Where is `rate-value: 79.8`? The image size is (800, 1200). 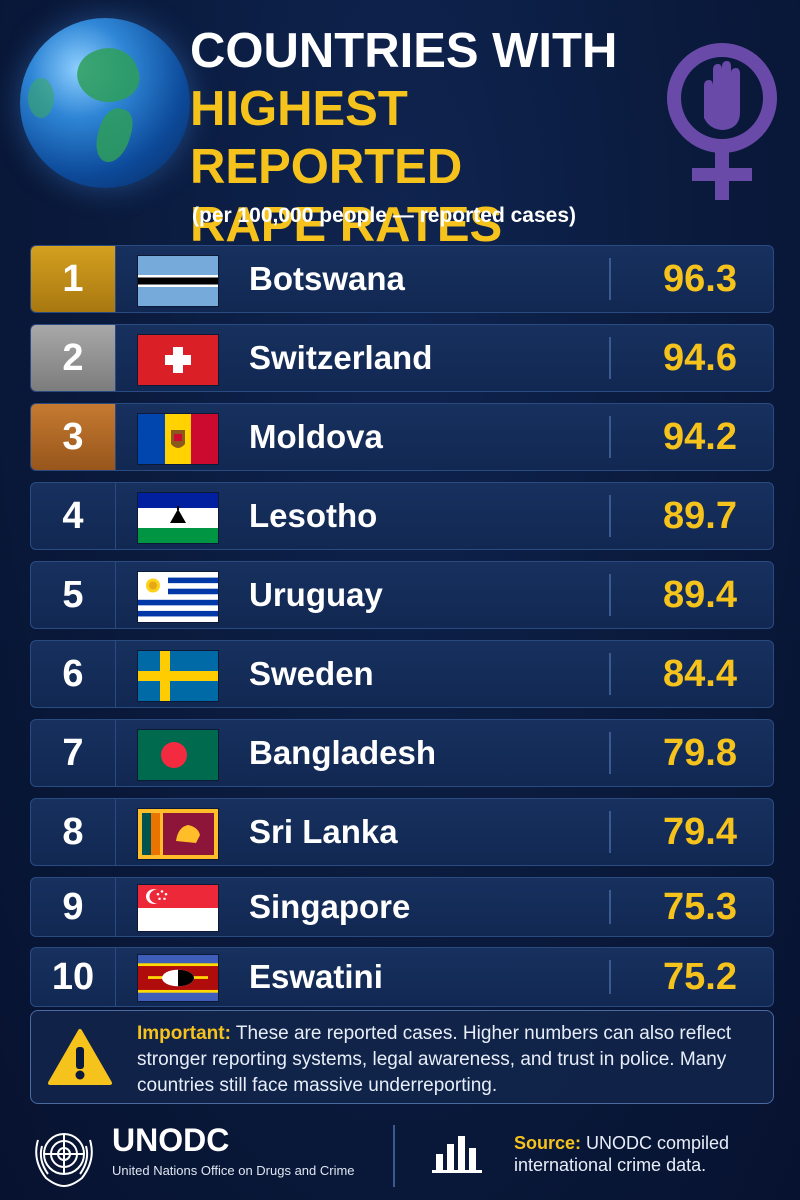
rate-value: 79.8 is located at coordinates (700, 752).